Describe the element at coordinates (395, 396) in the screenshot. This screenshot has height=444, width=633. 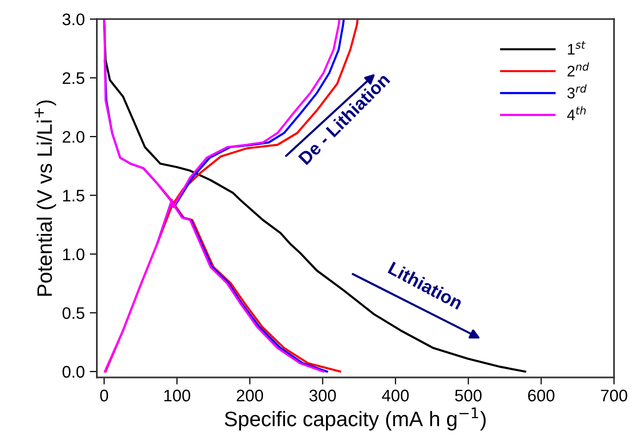
I see `x-tick-label: 400` at that location.